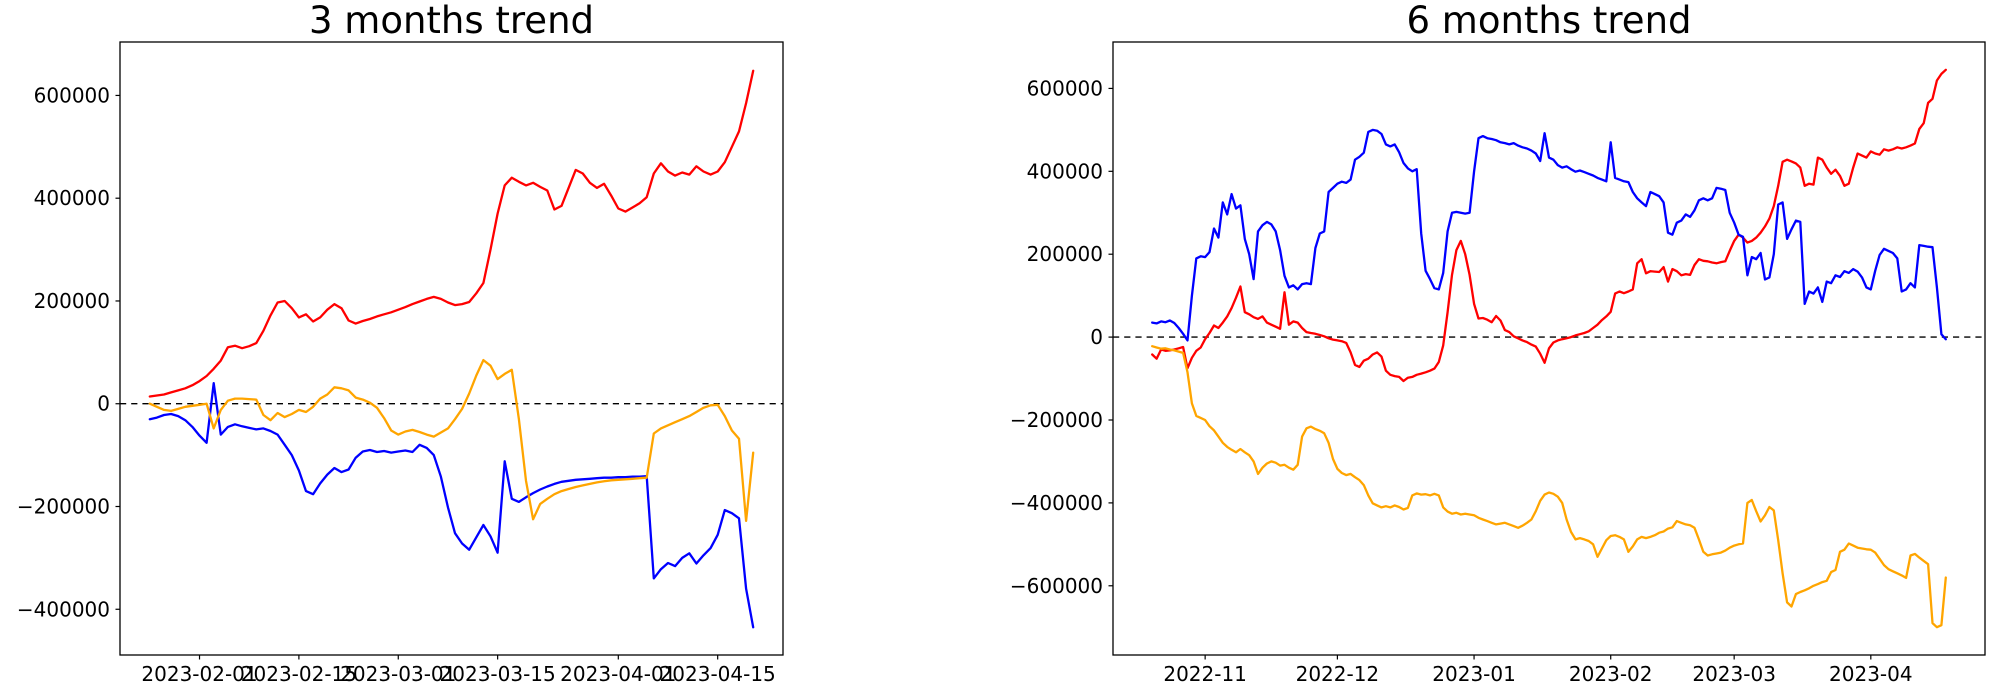 Image resolution: width=2000 pixels, height=700 pixels. I want to click on x-tick-label: 2023-02, so click(1611, 674).